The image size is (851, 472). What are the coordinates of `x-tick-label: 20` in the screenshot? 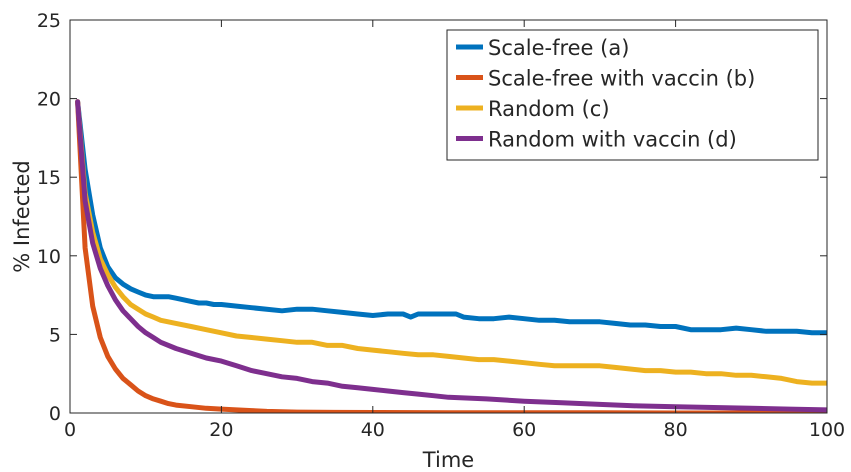 It's located at (221, 430).